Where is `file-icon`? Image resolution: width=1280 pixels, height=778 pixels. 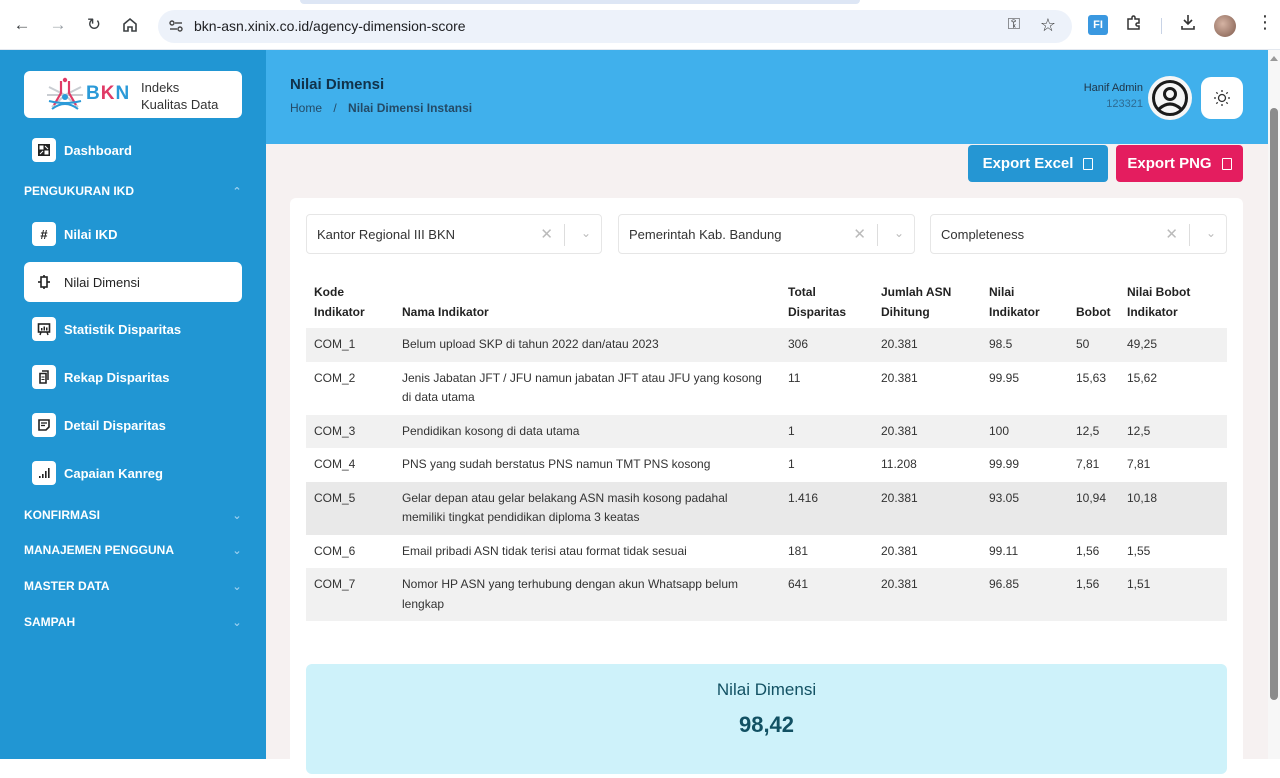
file-icon is located at coordinates (1226, 163).